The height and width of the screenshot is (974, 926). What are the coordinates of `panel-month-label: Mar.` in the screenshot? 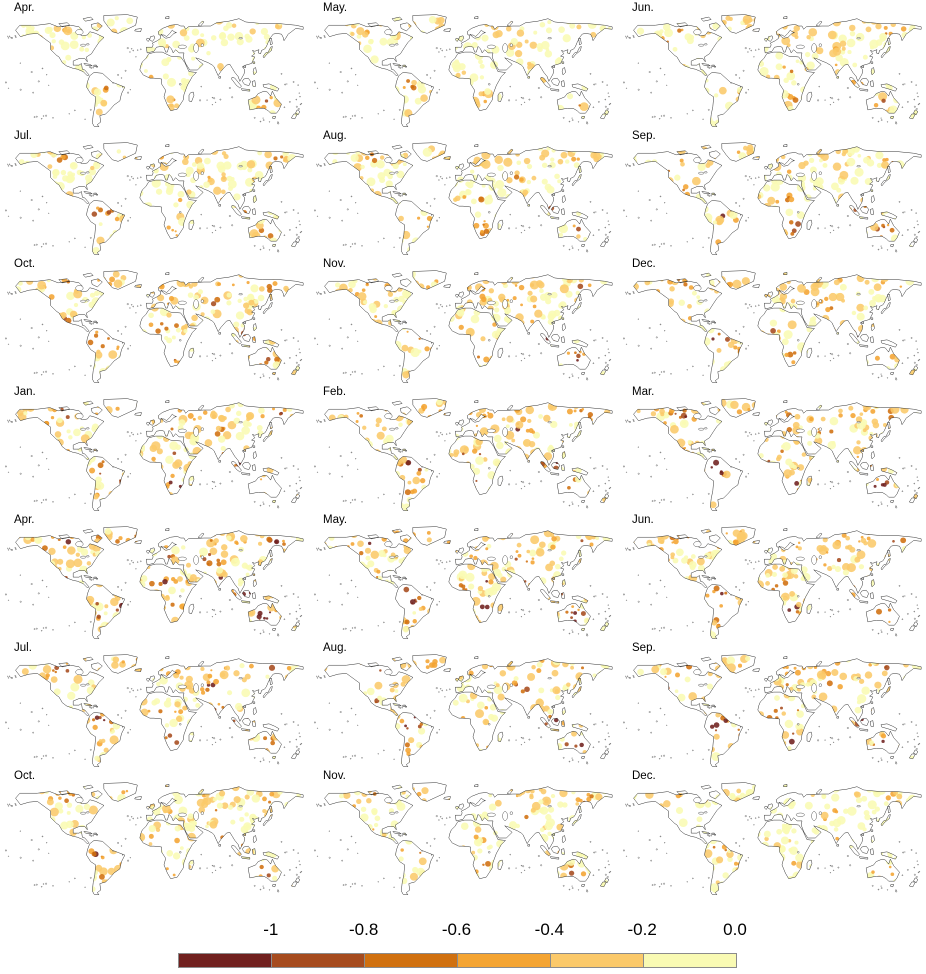 It's located at (643, 392).